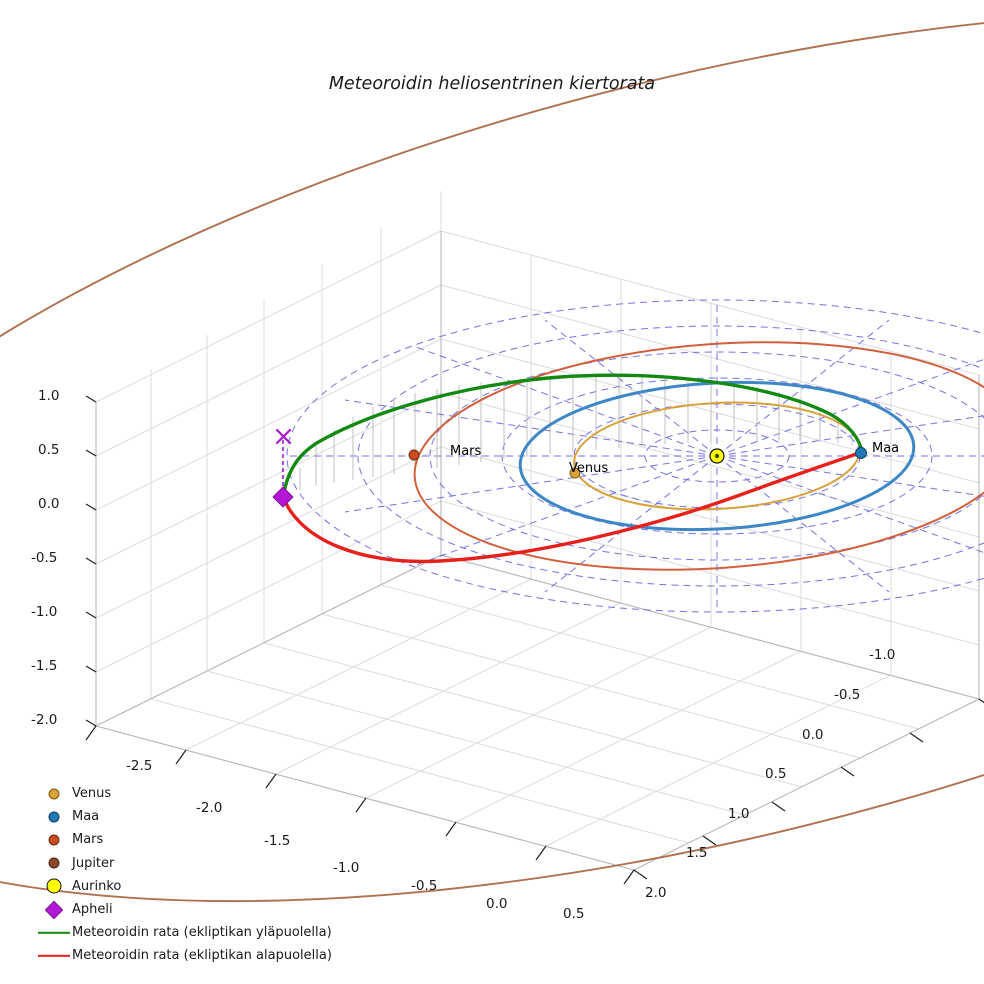  I want to click on earth-dot-icon, so click(54, 816).